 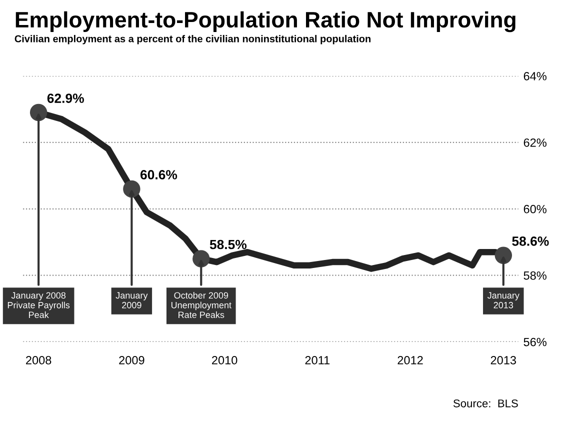 I want to click on annotation: January 2013, so click(x=503, y=300).